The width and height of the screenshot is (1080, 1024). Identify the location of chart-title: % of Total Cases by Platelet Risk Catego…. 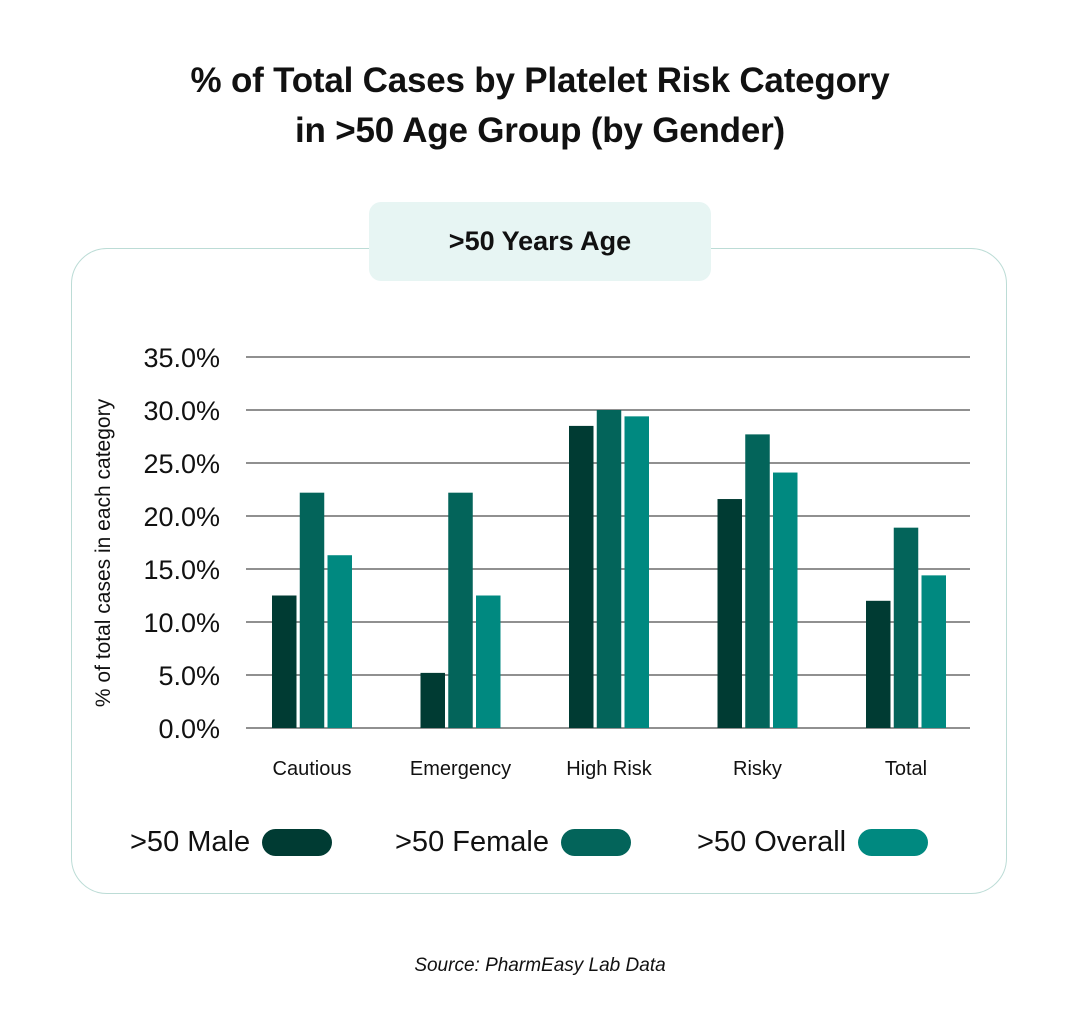
(540, 106).